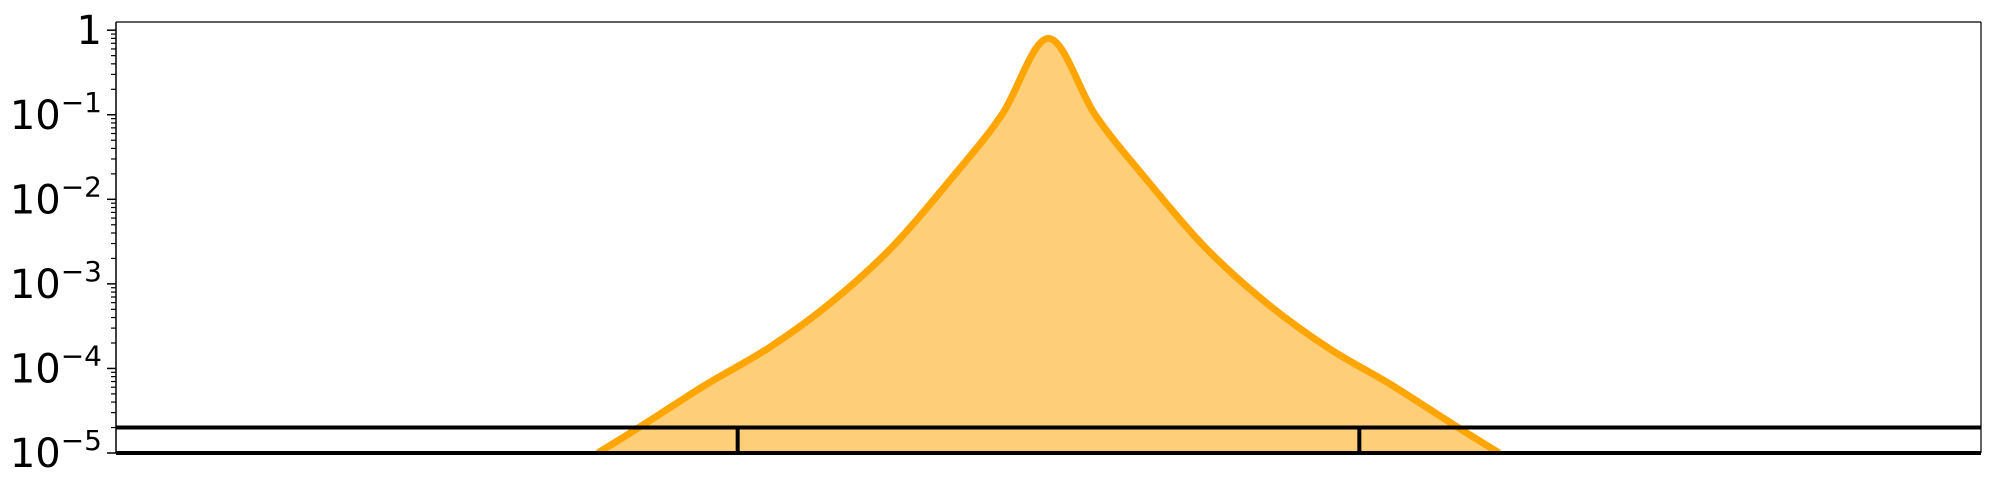 The height and width of the screenshot is (489, 1990). I want to click on y-tick-label: 10⁻⁴, so click(56, 365).